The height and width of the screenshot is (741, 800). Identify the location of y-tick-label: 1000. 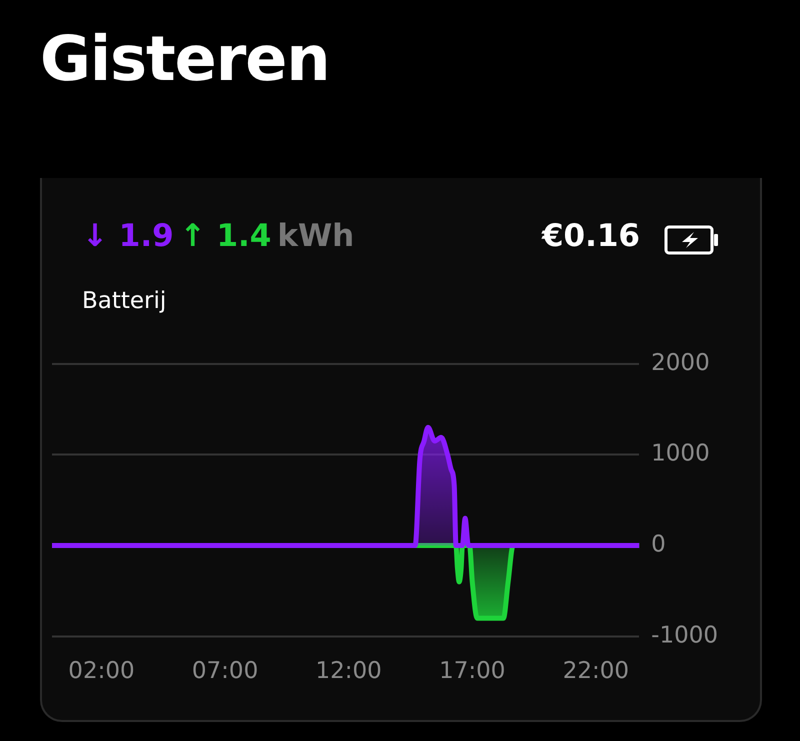
(680, 453).